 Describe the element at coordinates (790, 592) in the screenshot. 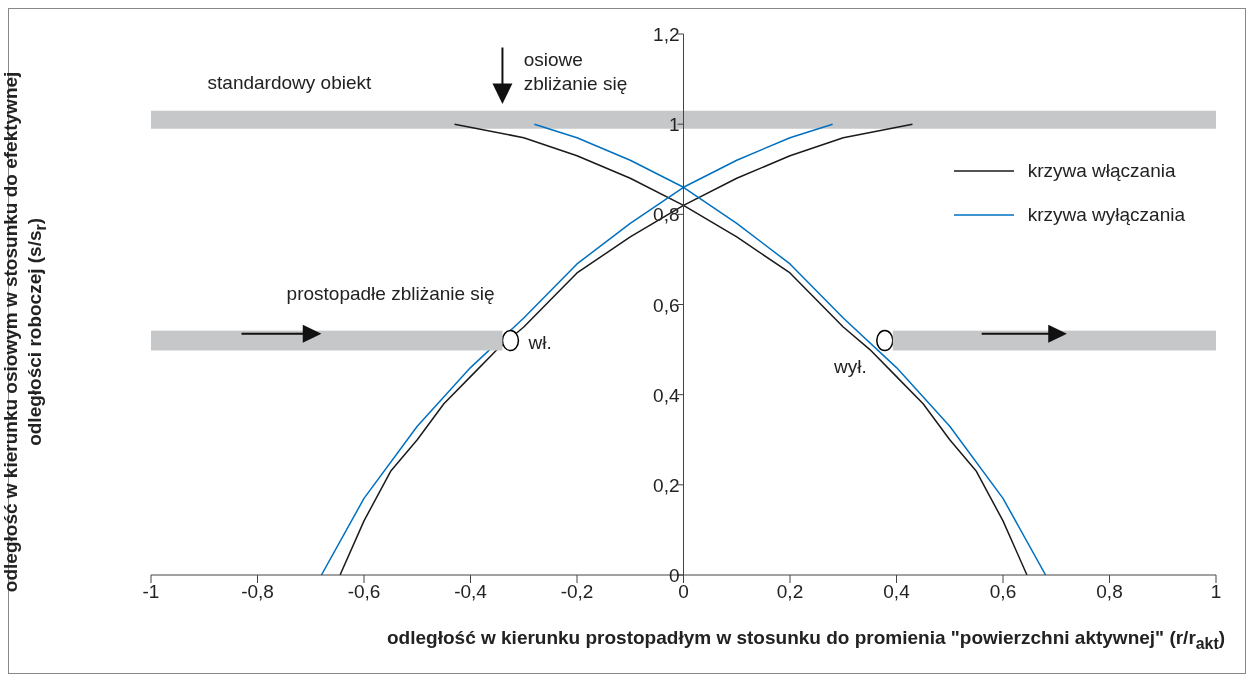

I see `x-tick-label: 0,2` at that location.